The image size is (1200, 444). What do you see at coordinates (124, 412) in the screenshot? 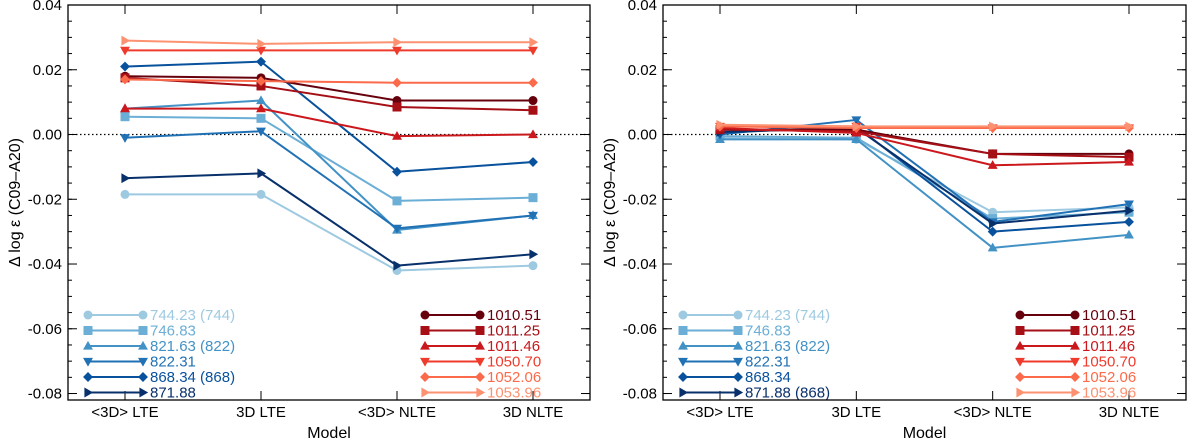
I see `x-tick-label: <3D> LTE` at bounding box center [124, 412].